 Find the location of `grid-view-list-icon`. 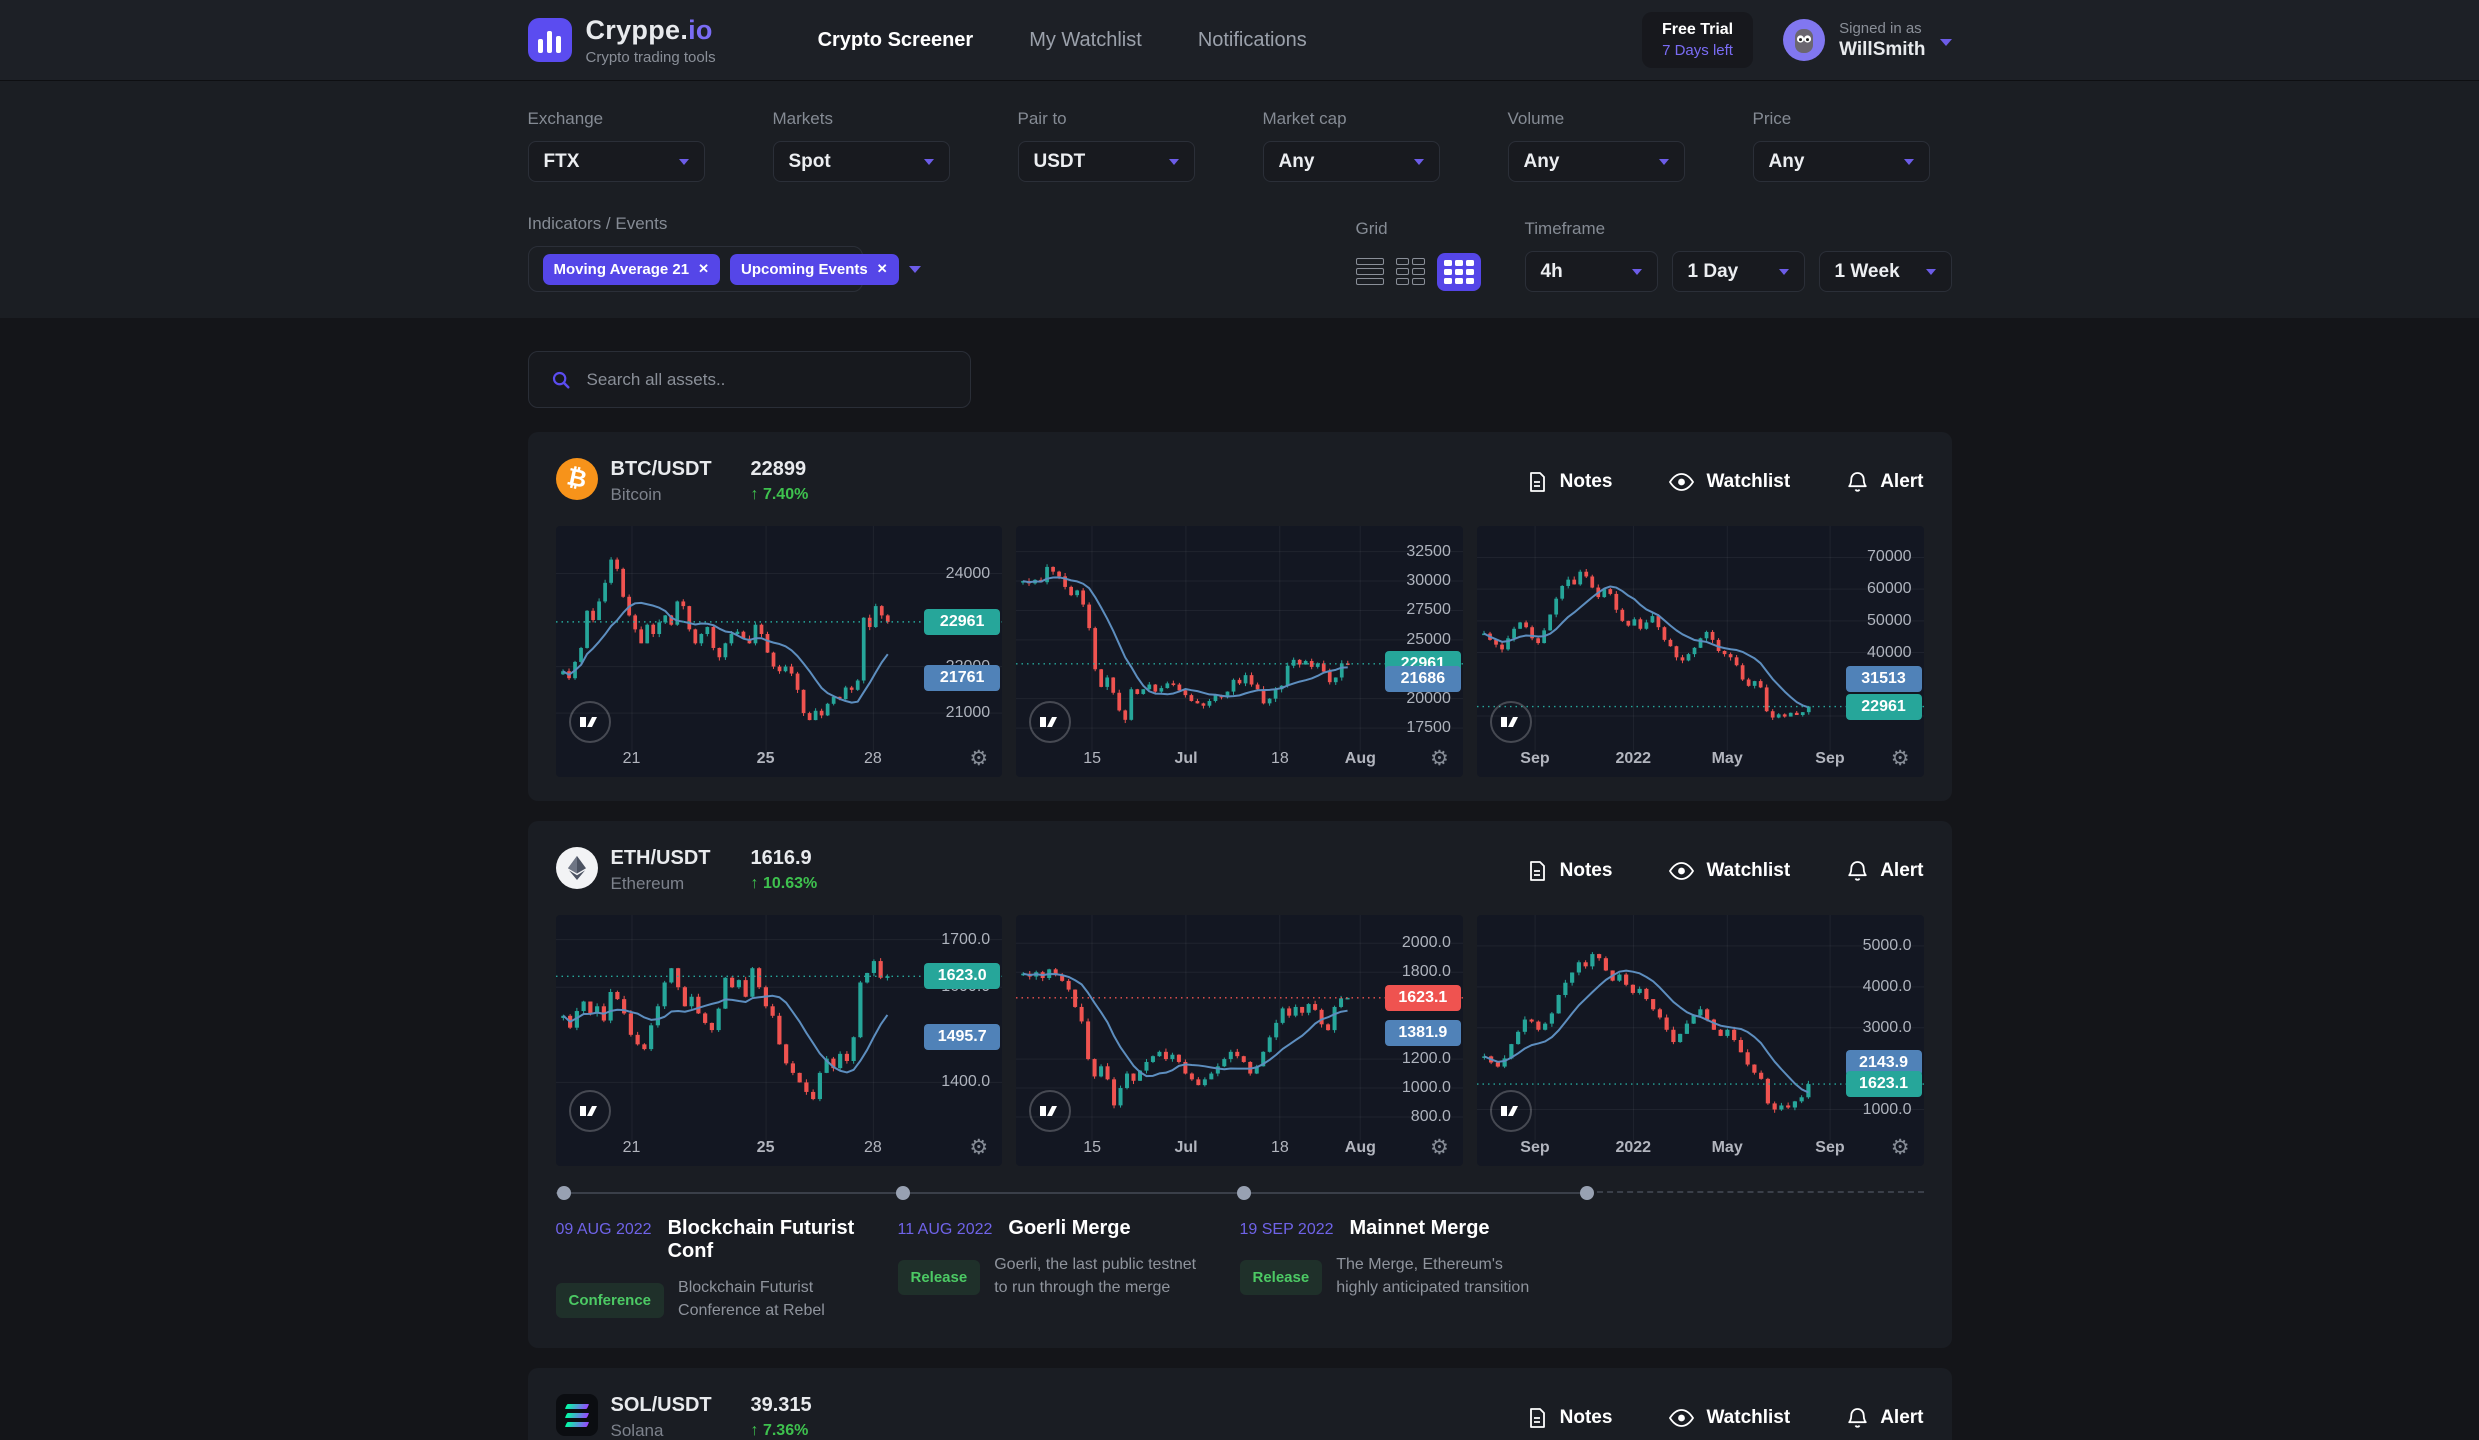

grid-view-list-icon is located at coordinates (1369, 271).